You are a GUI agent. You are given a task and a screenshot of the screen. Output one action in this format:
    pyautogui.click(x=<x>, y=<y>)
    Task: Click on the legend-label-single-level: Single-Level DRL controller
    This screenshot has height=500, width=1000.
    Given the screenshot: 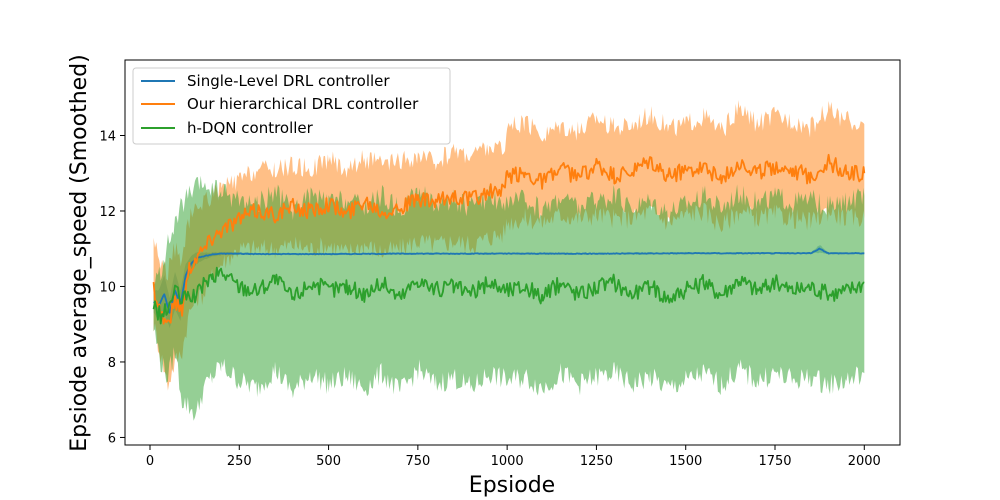 What is the action you would take?
    pyautogui.click(x=288, y=81)
    